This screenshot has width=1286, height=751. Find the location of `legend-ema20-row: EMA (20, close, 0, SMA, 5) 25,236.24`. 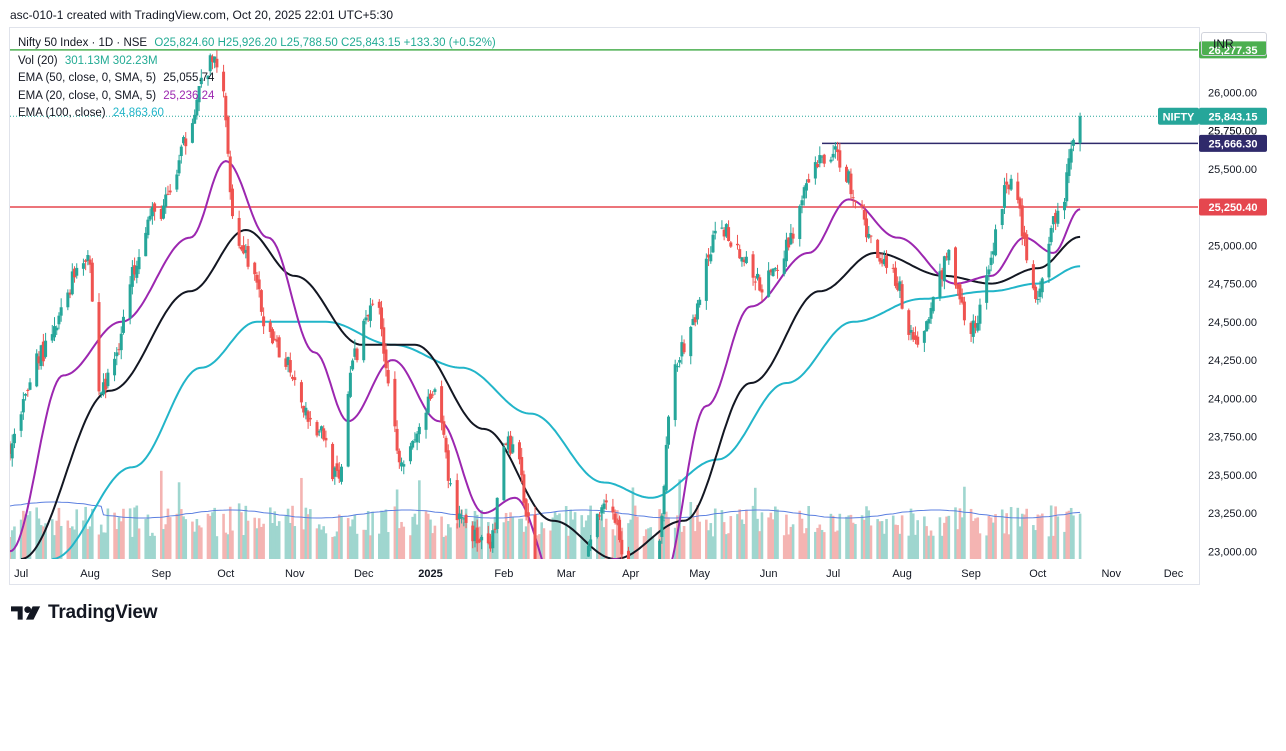

legend-ema20-row: EMA (20, close, 0, SMA, 5) 25,236.24 is located at coordinates (257, 97).